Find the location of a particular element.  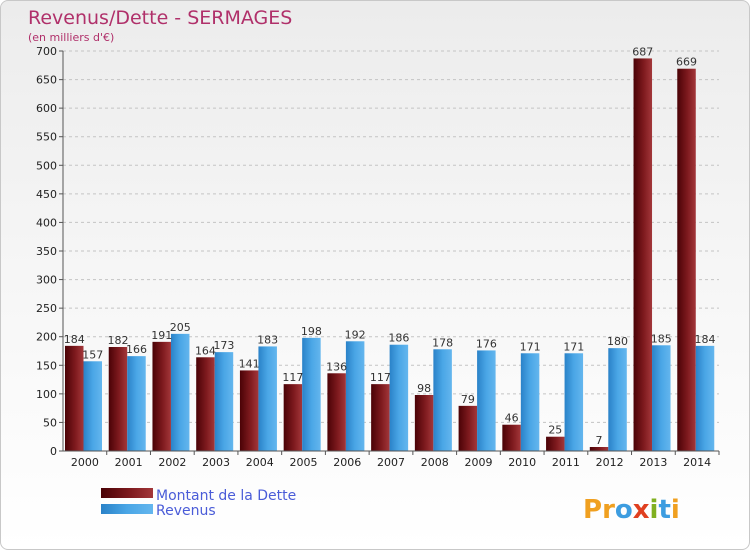

data-label-debt: 164 is located at coordinates (205, 350).